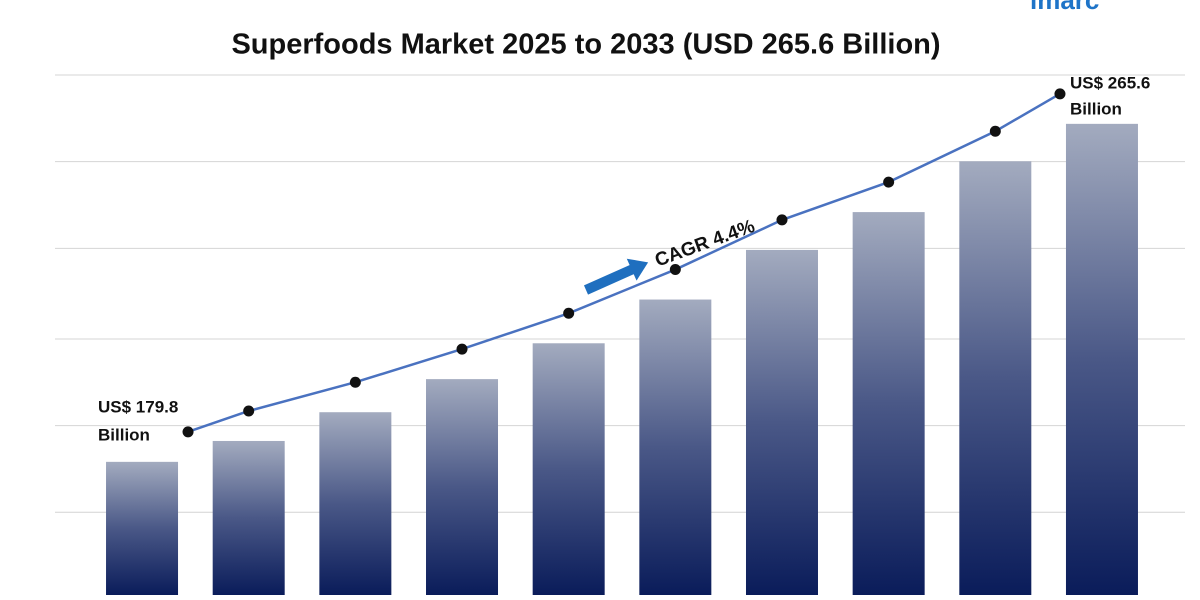 Image resolution: width=1200 pixels, height=600 pixels. What do you see at coordinates (124, 434) in the screenshot?
I see `start-label: Billion` at bounding box center [124, 434].